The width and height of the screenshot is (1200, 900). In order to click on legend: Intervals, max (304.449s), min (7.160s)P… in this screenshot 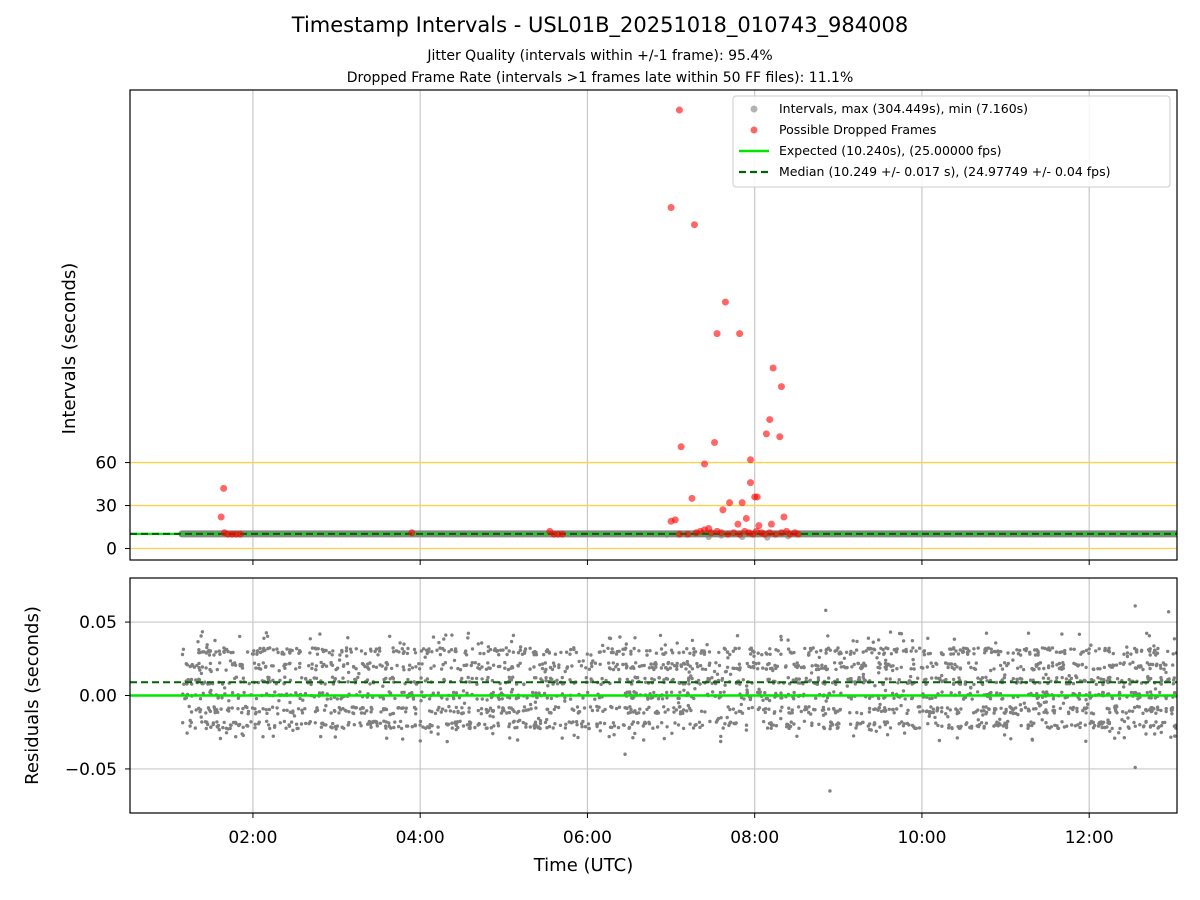, I will do `click(951, 141)`.